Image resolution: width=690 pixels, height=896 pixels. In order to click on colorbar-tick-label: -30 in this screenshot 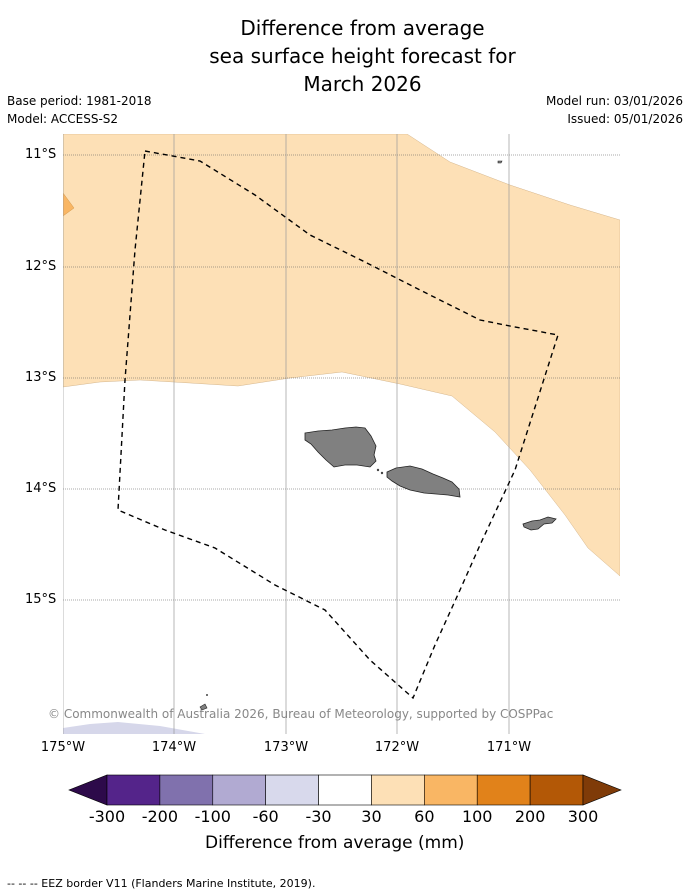, I will do `click(318, 816)`.